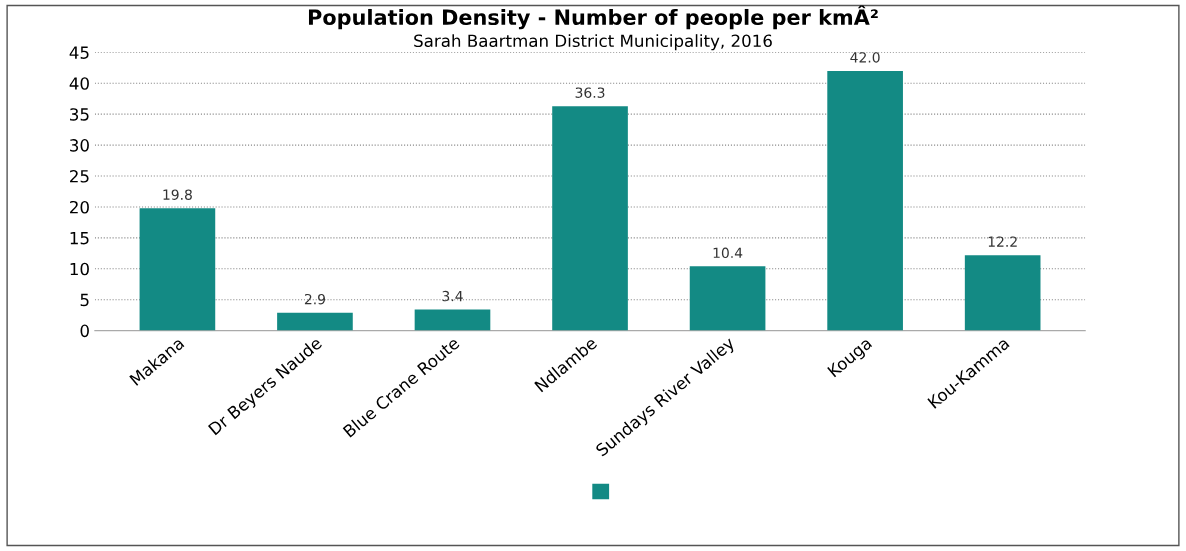 The width and height of the screenshot is (1186, 551). Describe the element at coordinates (79, 83) in the screenshot. I see `y-tick-label: 40` at that location.